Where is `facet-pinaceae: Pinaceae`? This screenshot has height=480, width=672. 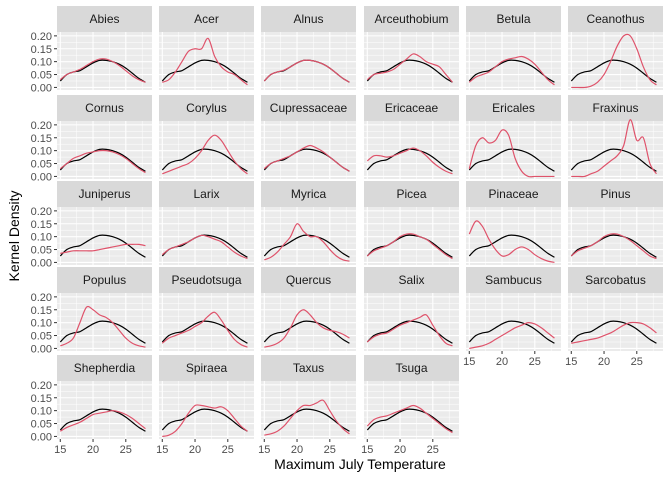 facet-pinaceae: Pinaceae is located at coordinates (513, 223).